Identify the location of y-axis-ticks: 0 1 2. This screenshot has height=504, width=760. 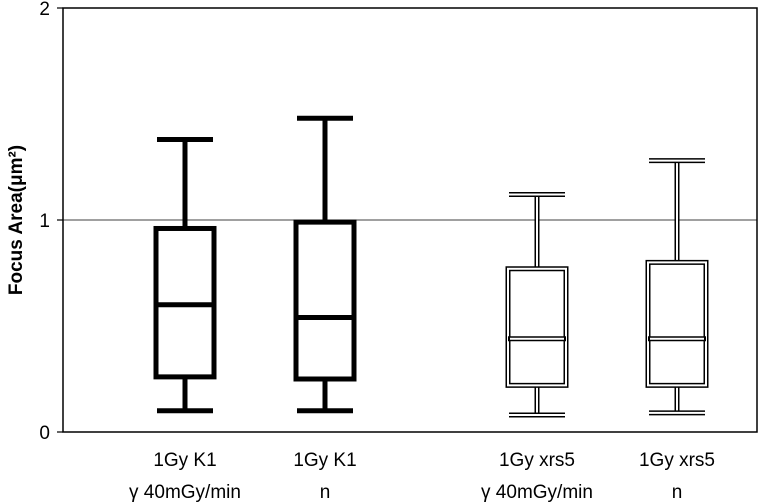
(51, 222).